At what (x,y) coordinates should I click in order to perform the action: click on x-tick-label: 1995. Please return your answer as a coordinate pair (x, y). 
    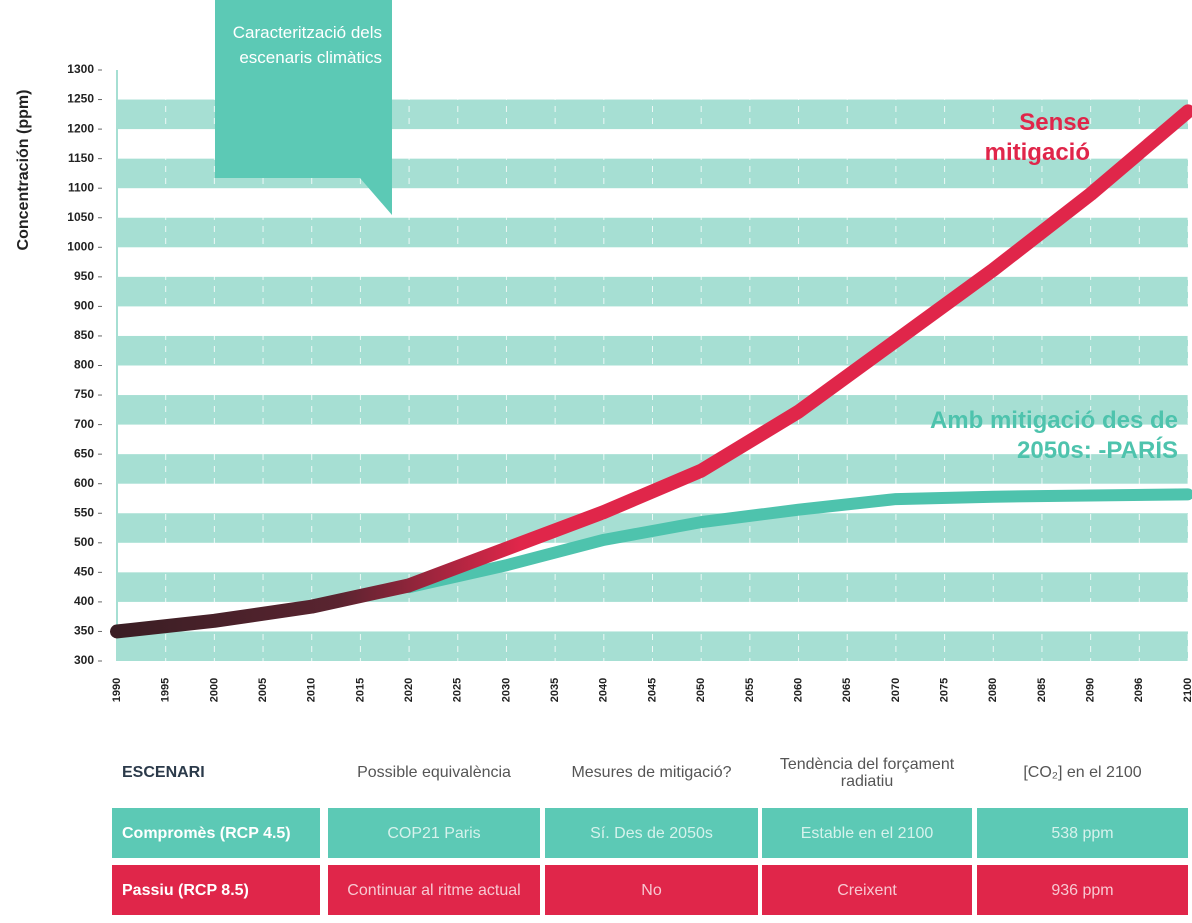
    Looking at the image, I should click on (166, 690).